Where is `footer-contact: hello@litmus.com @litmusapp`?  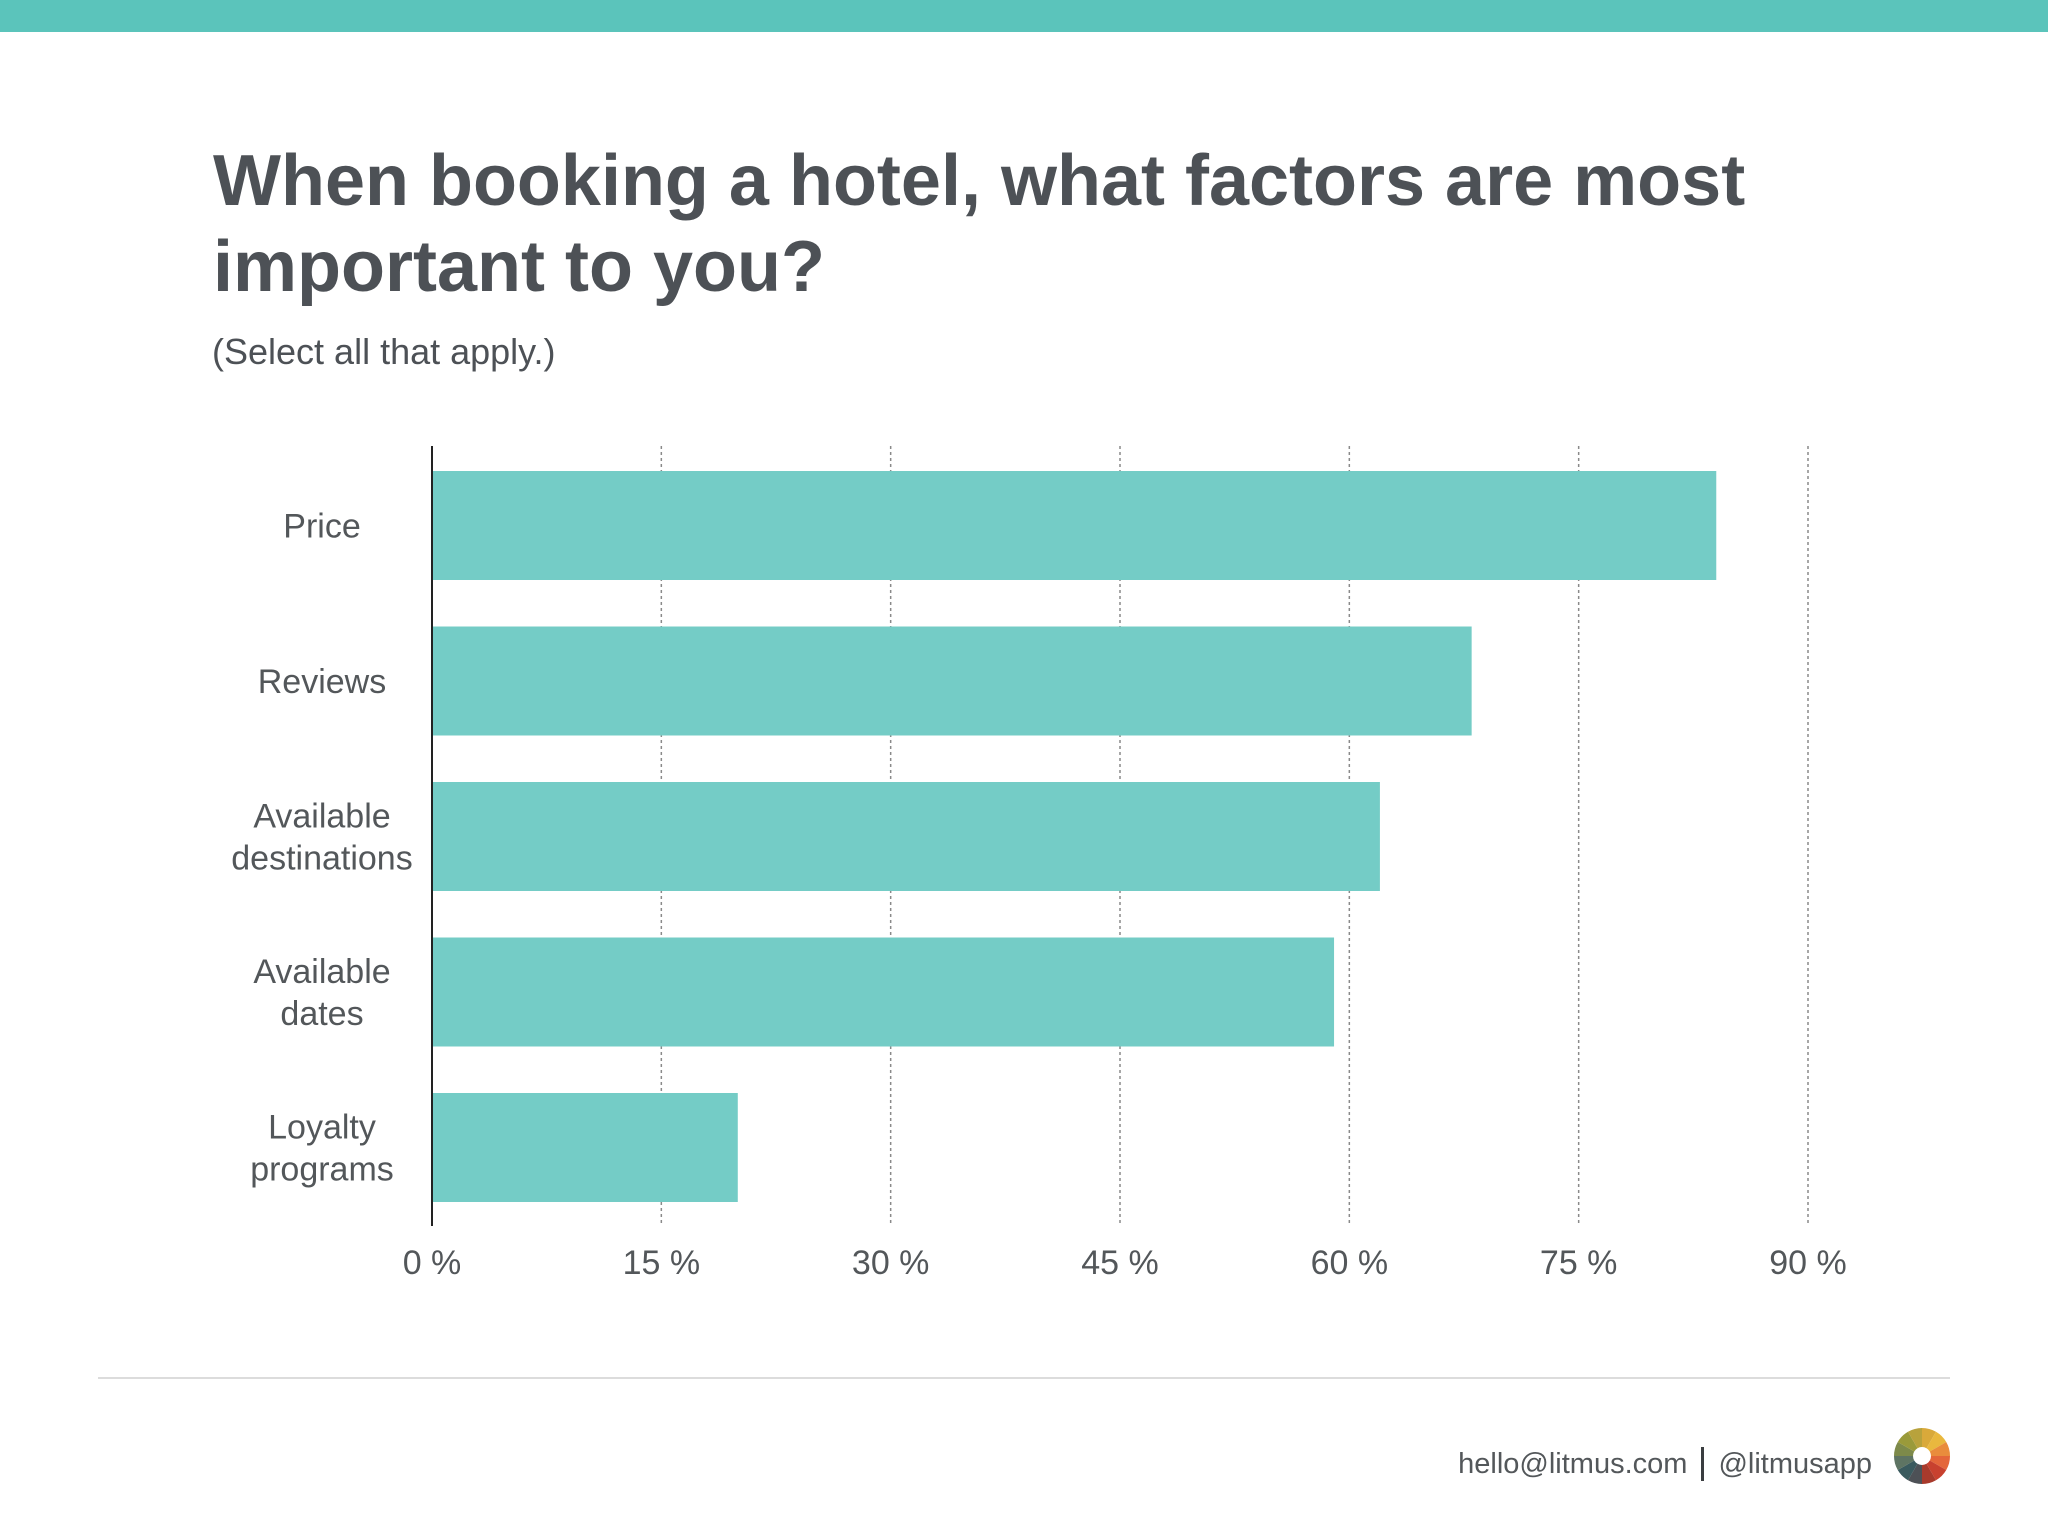 footer-contact: hello@litmus.com @litmusapp is located at coordinates (1665, 1464).